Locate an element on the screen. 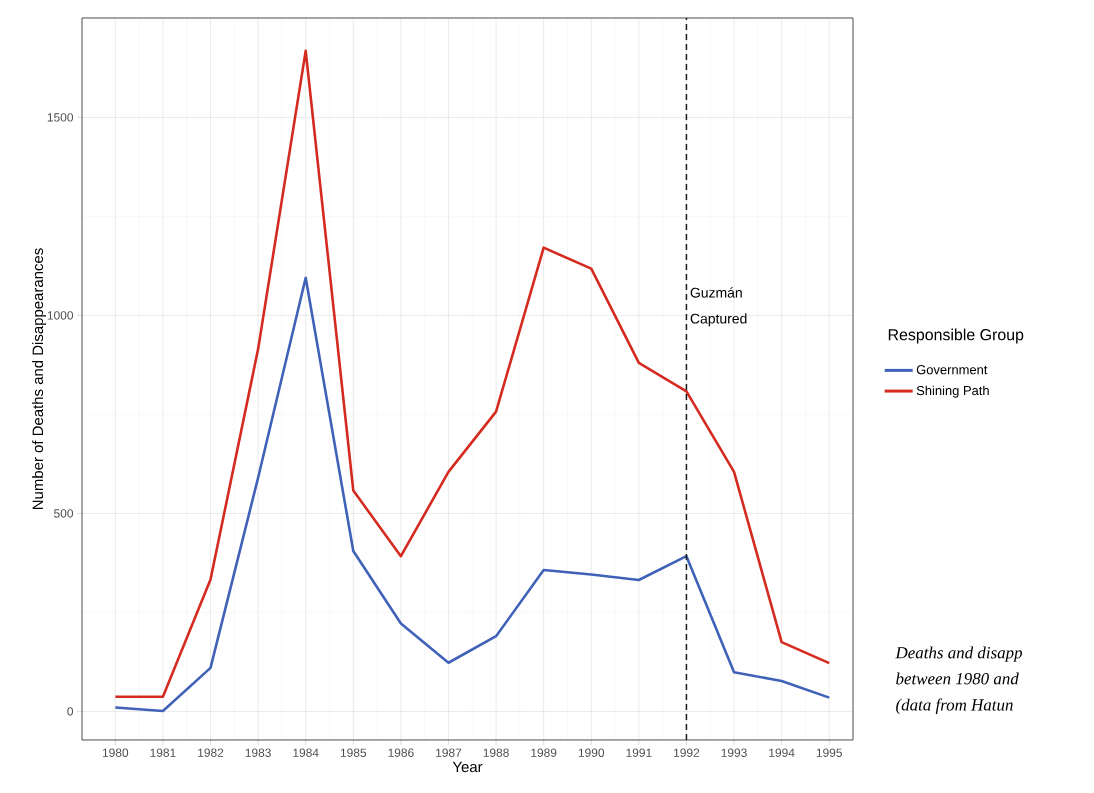 The width and height of the screenshot is (1094, 793). x-tick-label: 1983 is located at coordinates (258, 752).